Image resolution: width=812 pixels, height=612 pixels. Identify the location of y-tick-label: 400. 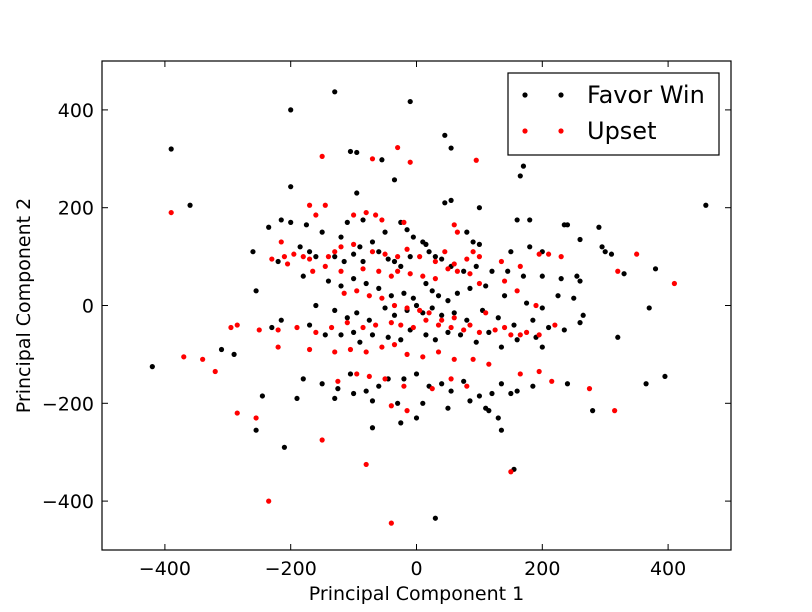
(76, 111).